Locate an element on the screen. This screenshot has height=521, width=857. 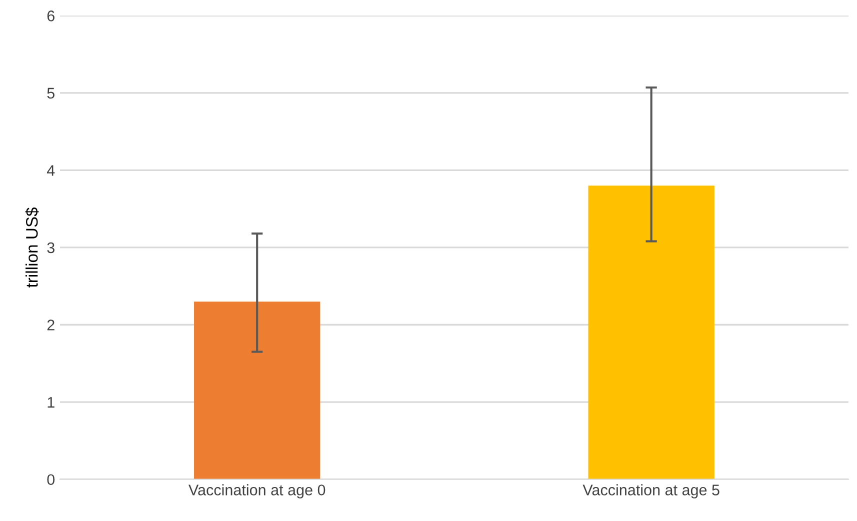
y-tick-label: 3 is located at coordinates (50, 248).